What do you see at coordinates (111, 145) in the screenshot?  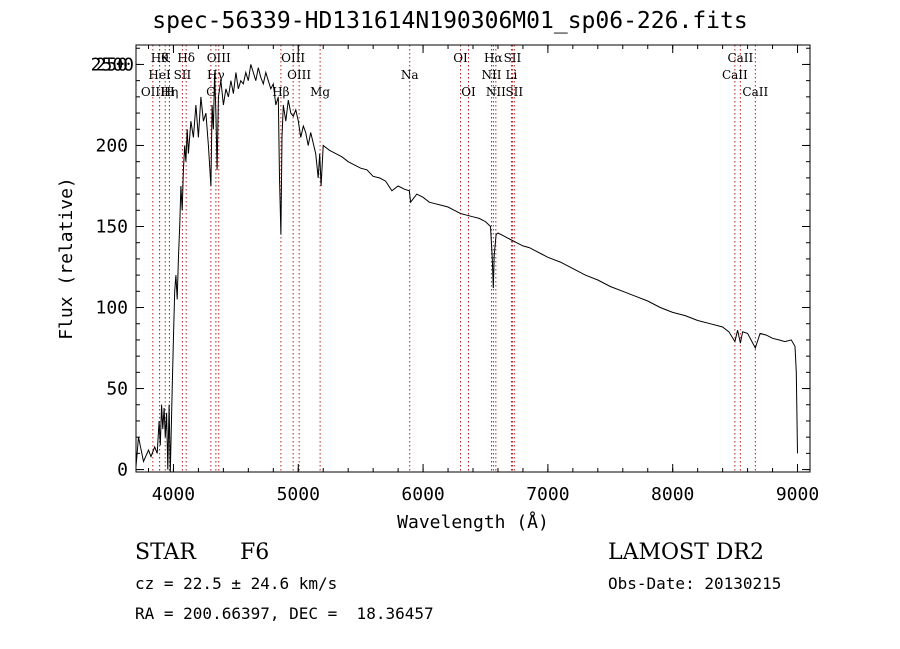 I see `y-tick-label: 200` at bounding box center [111, 145].